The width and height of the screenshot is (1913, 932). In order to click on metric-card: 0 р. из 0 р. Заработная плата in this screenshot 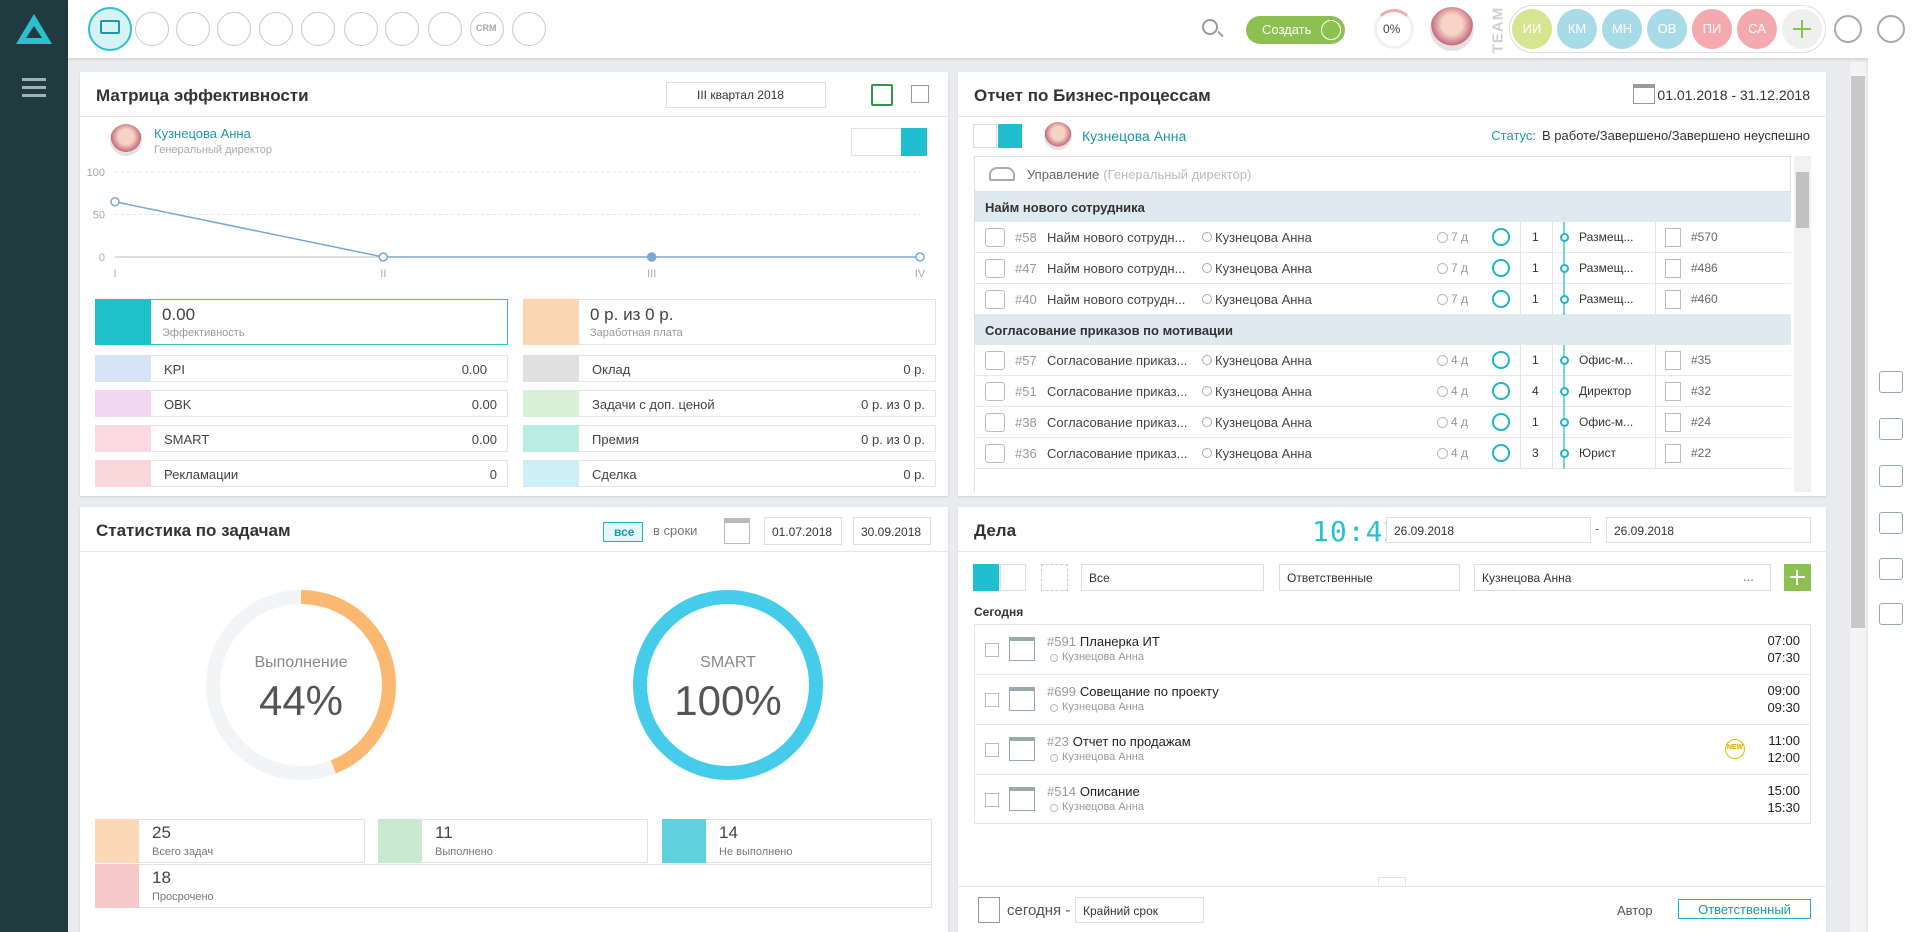, I will do `click(729, 322)`.